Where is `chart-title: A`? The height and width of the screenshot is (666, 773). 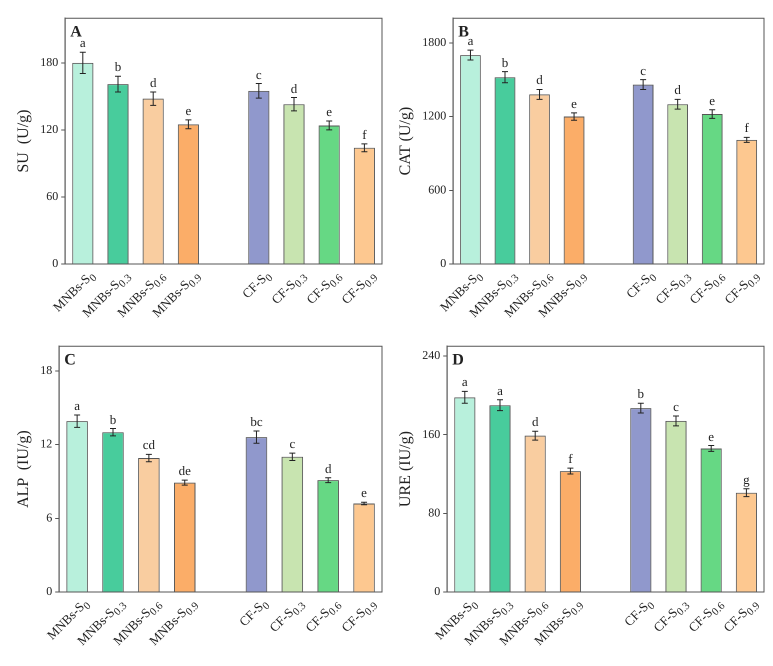
chart-title: A is located at coordinates (76, 31).